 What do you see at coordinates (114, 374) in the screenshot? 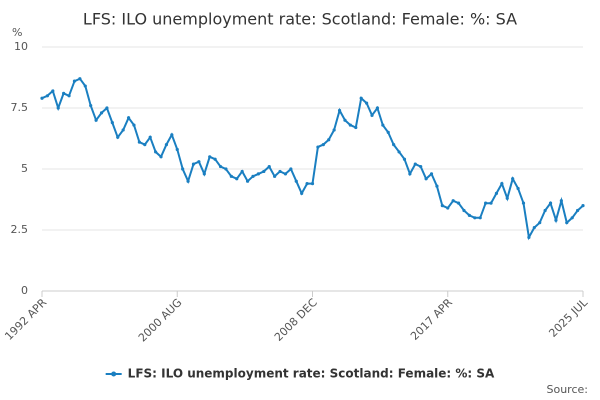
I see `legend-marker` at bounding box center [114, 374].